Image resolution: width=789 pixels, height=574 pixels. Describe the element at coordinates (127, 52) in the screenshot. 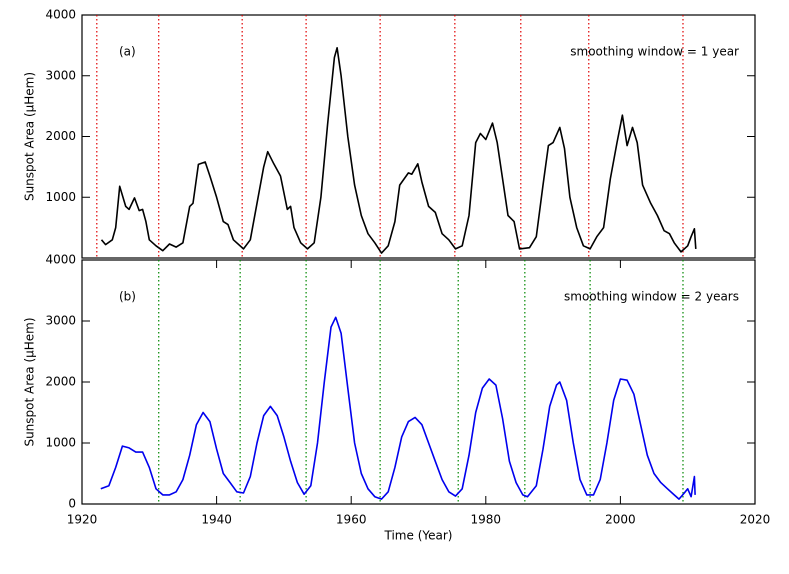

I see `panel-label: (a)` at that location.